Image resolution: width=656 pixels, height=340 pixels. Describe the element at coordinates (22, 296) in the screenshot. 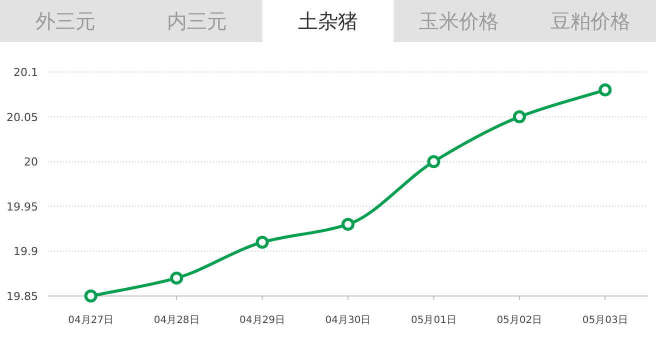

I see `y-tick-label: 19.85` at that location.